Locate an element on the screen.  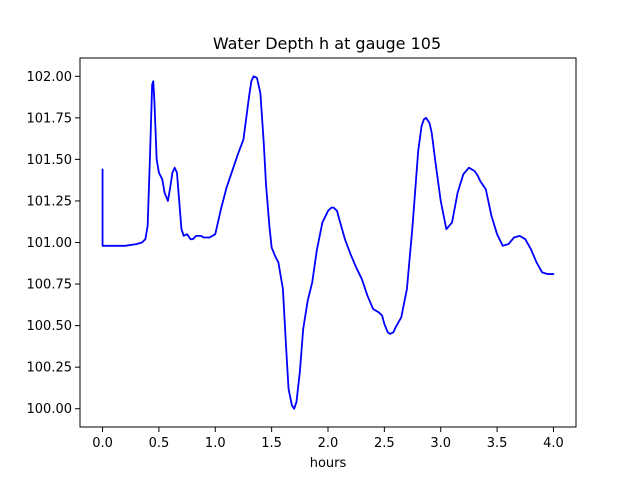
y-tick-label: 101.25 is located at coordinates (50, 201).